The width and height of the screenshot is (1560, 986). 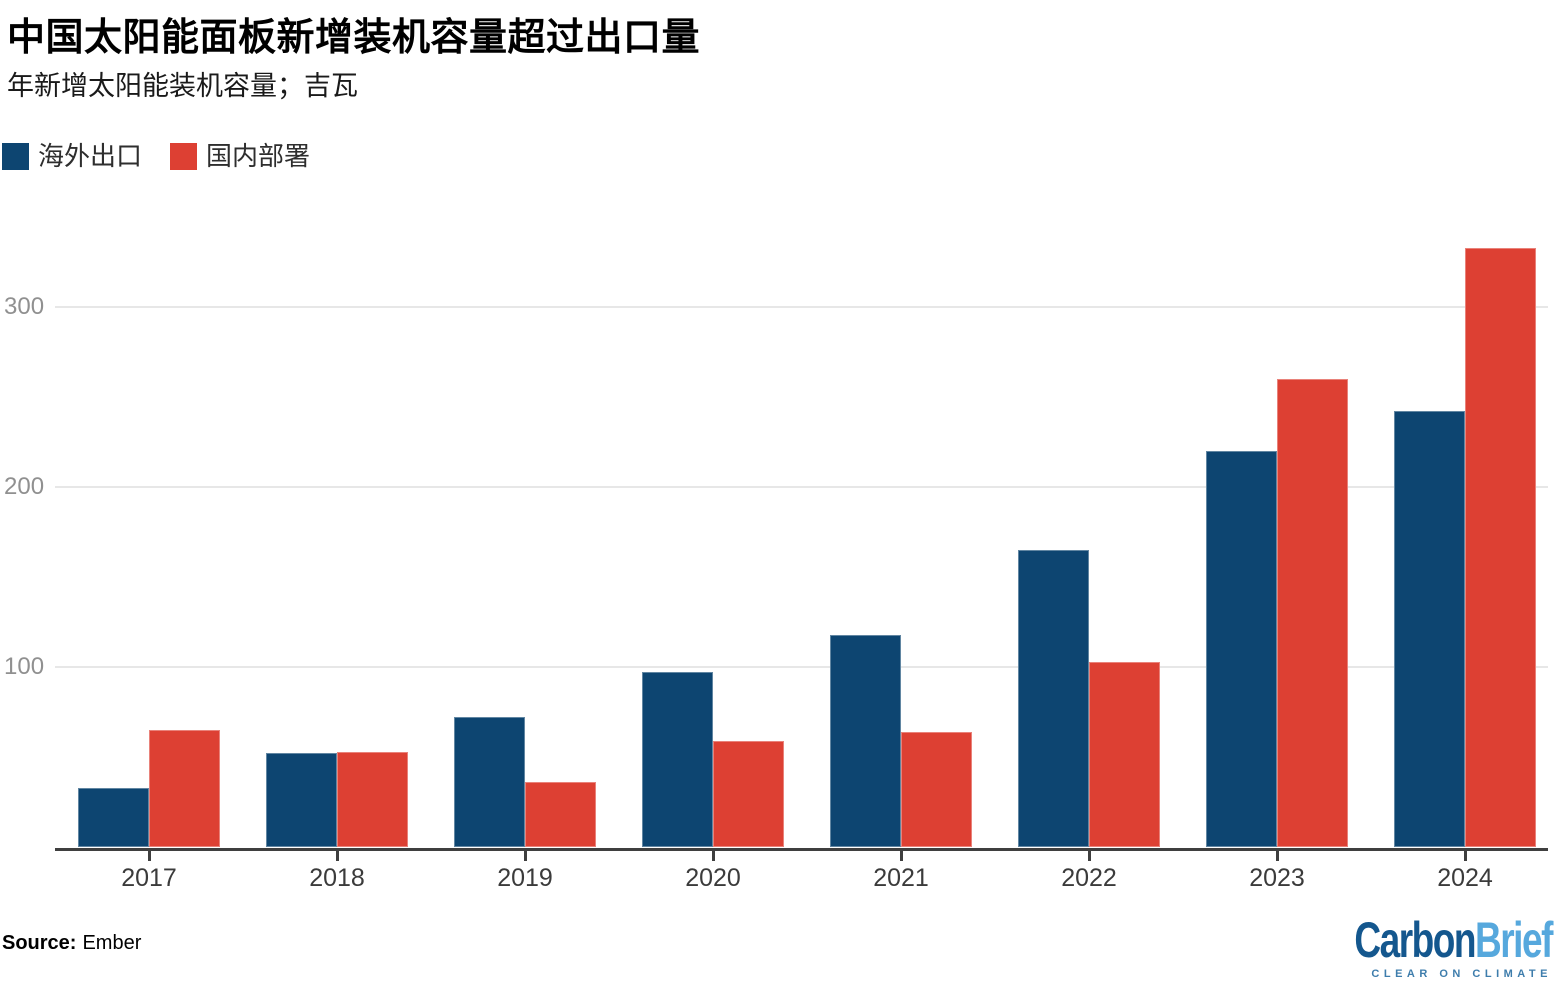 I want to click on bar-overseas-exports-2021, so click(x=865, y=741).